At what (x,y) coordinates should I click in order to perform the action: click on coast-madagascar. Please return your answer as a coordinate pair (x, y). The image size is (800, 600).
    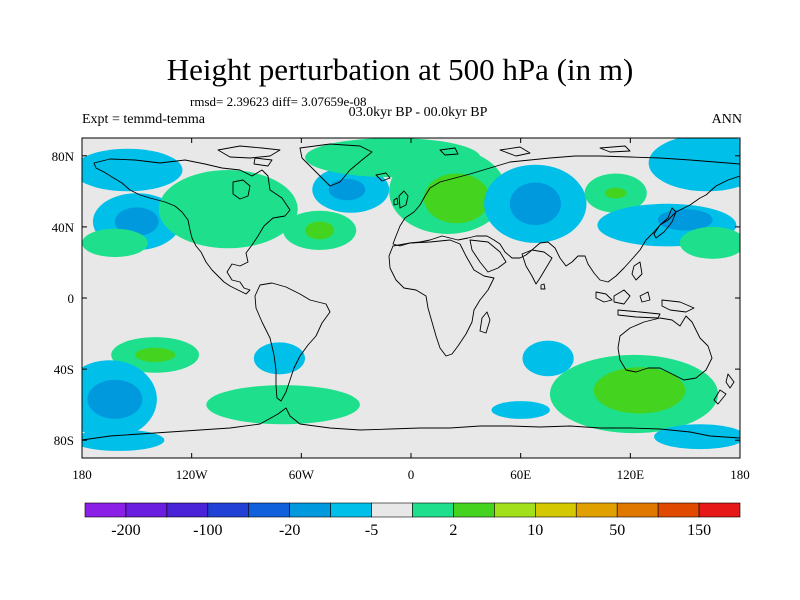
    Looking at the image, I should click on (485, 322).